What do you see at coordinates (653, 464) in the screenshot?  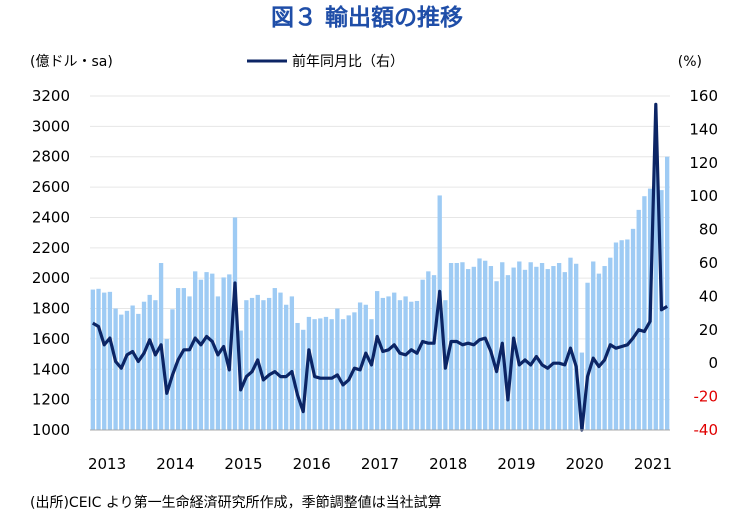 I see `x-tick-label: 2021` at bounding box center [653, 464].